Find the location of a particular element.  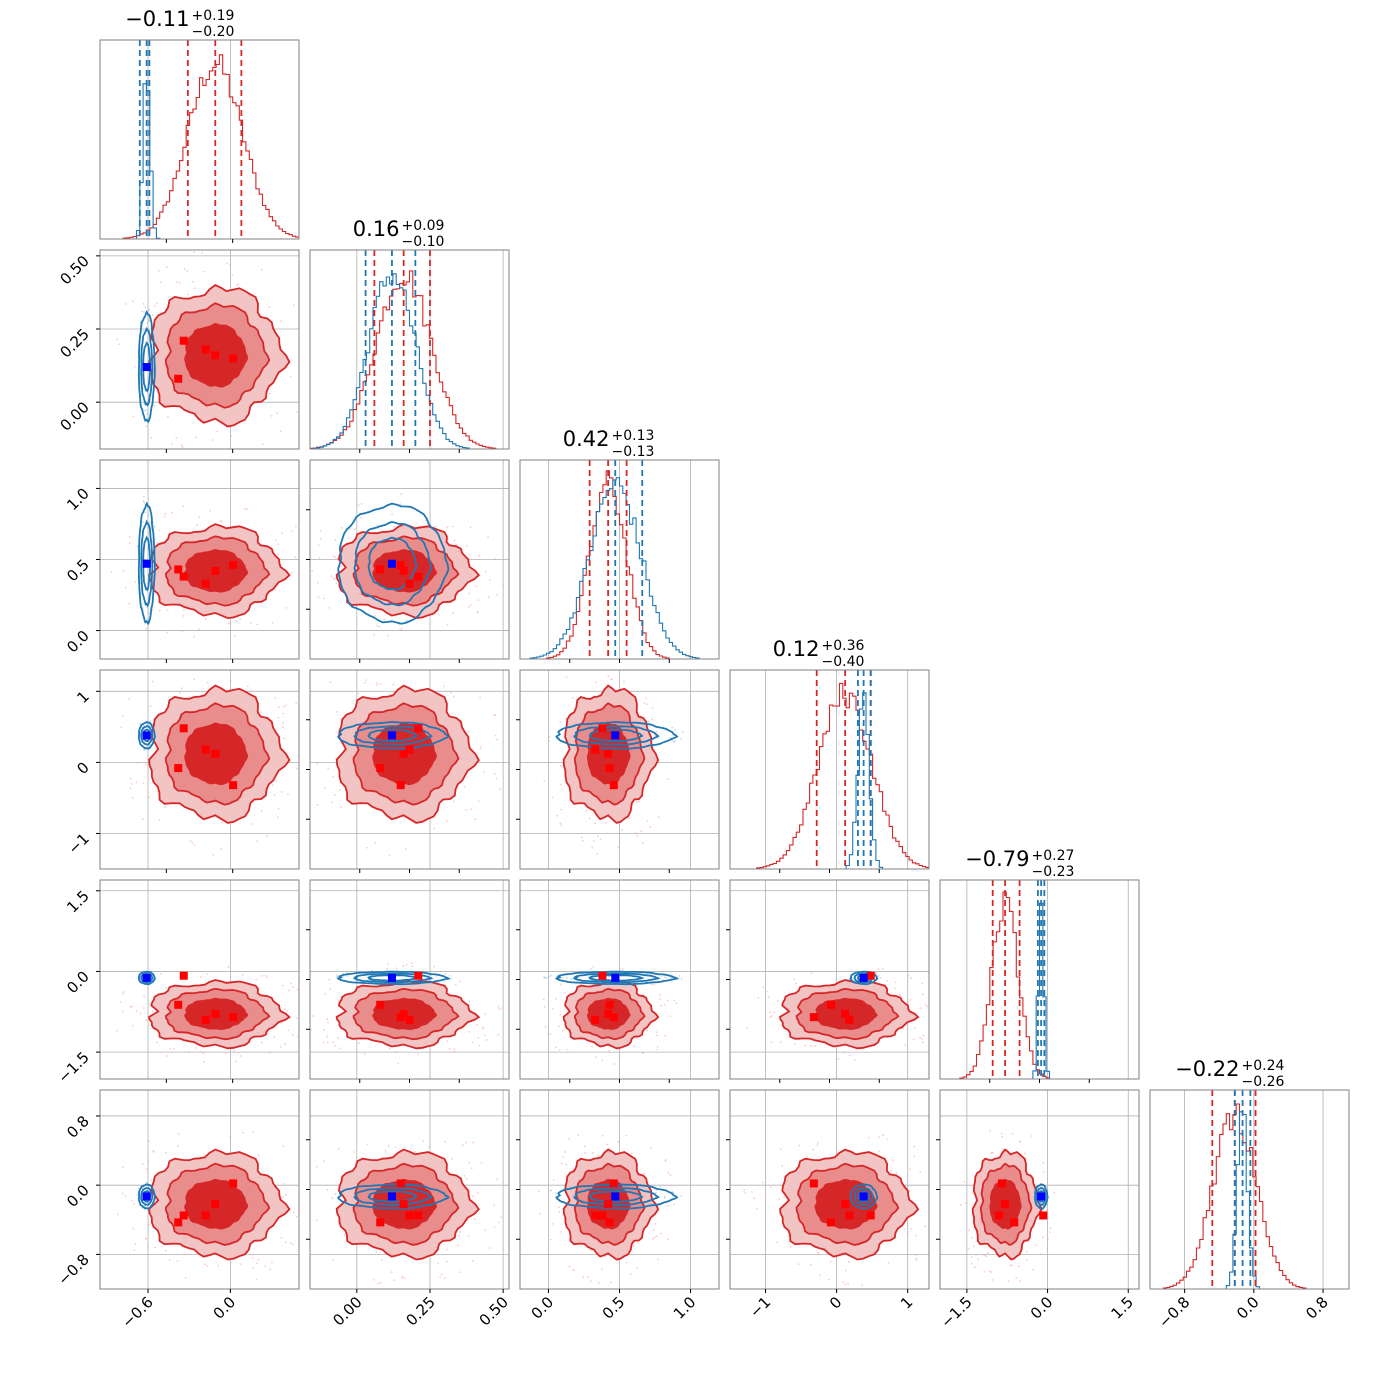

panel-frame is located at coordinates (199, 979).